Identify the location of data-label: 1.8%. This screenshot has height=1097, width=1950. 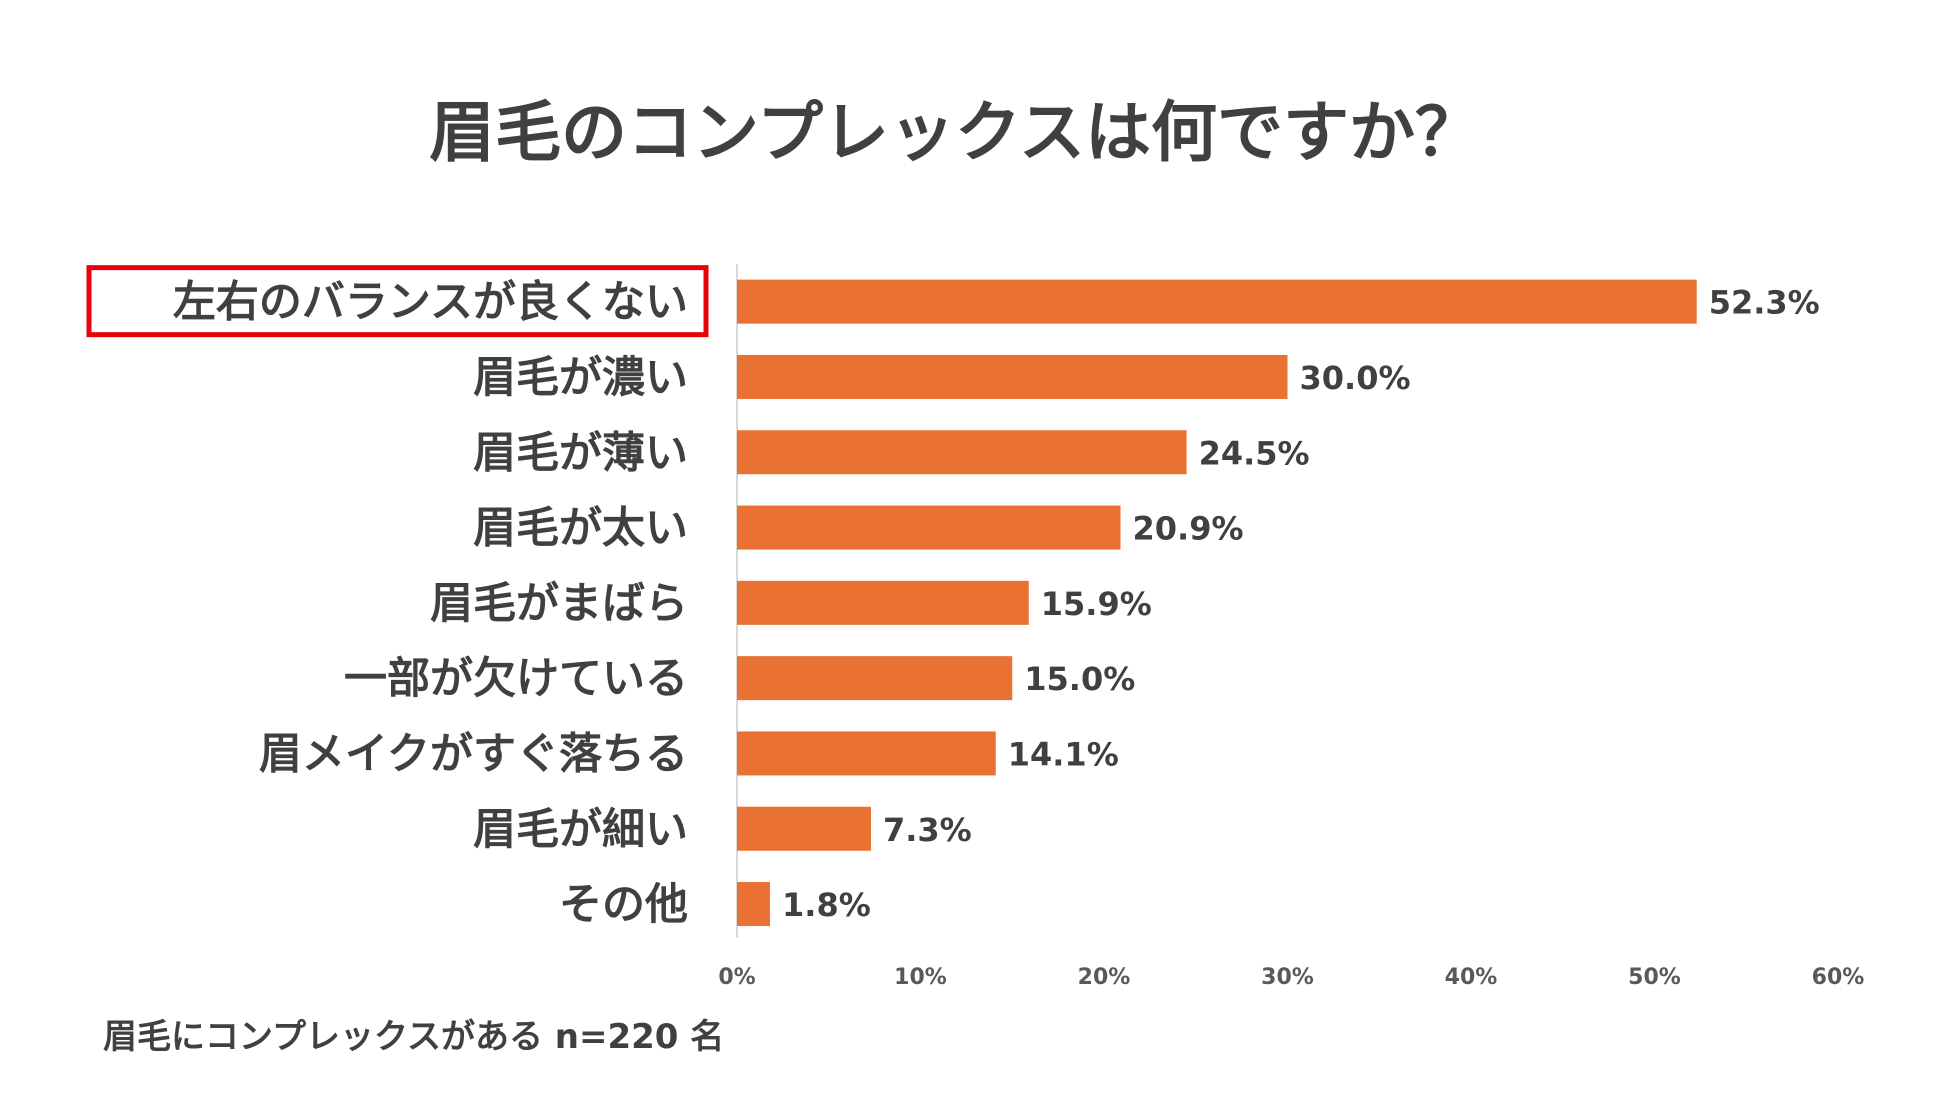
(826, 905).